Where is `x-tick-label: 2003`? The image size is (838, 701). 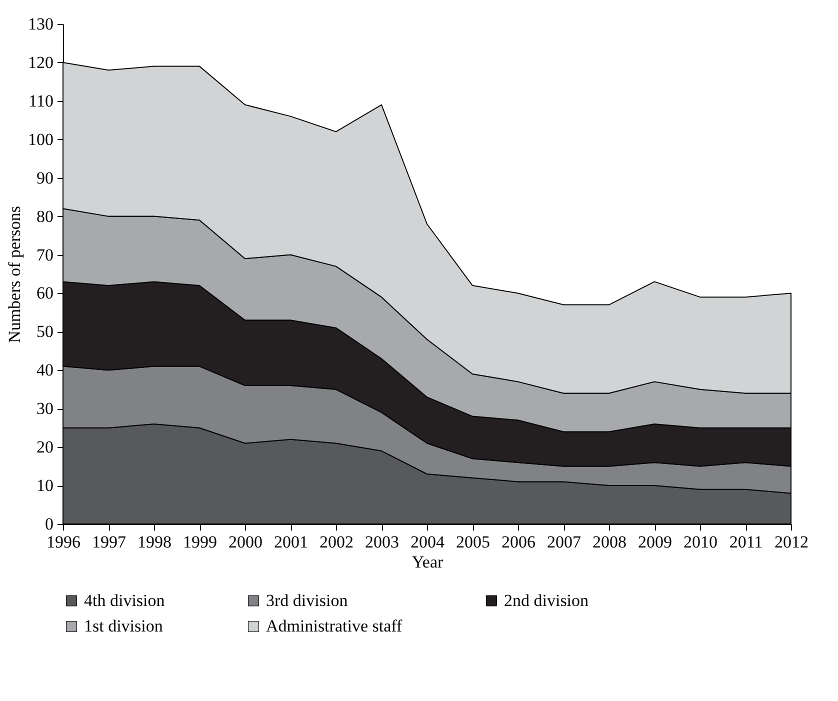 x-tick-label: 2003 is located at coordinates (382, 542).